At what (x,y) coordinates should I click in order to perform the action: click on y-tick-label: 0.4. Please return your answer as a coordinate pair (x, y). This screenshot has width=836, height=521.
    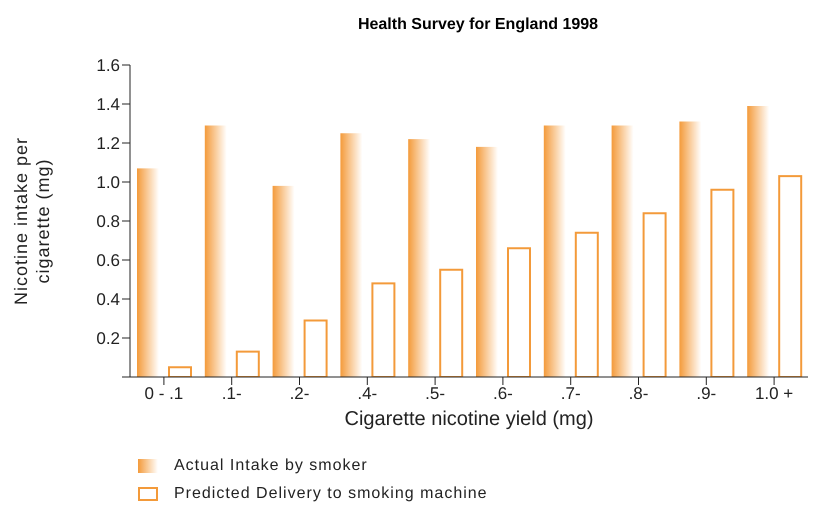
    Looking at the image, I should click on (108, 300).